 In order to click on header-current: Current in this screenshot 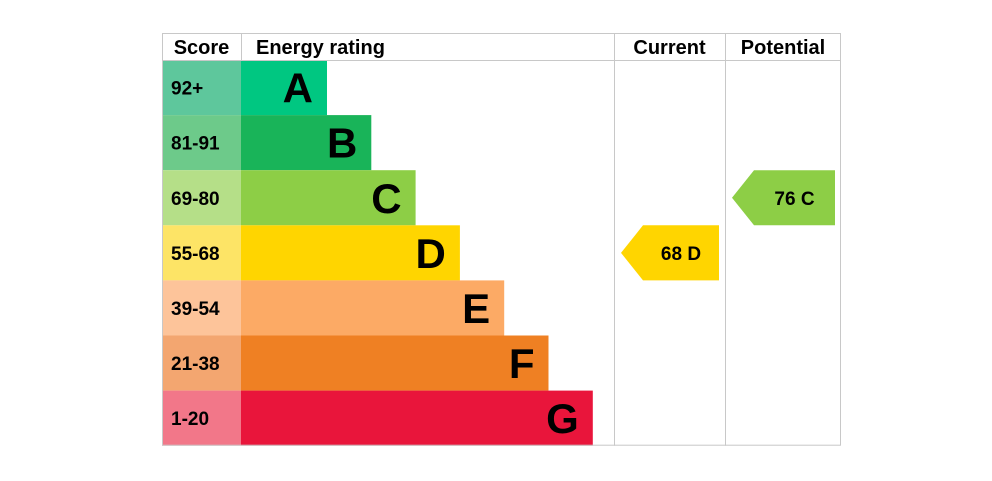, I will do `click(669, 48)`.